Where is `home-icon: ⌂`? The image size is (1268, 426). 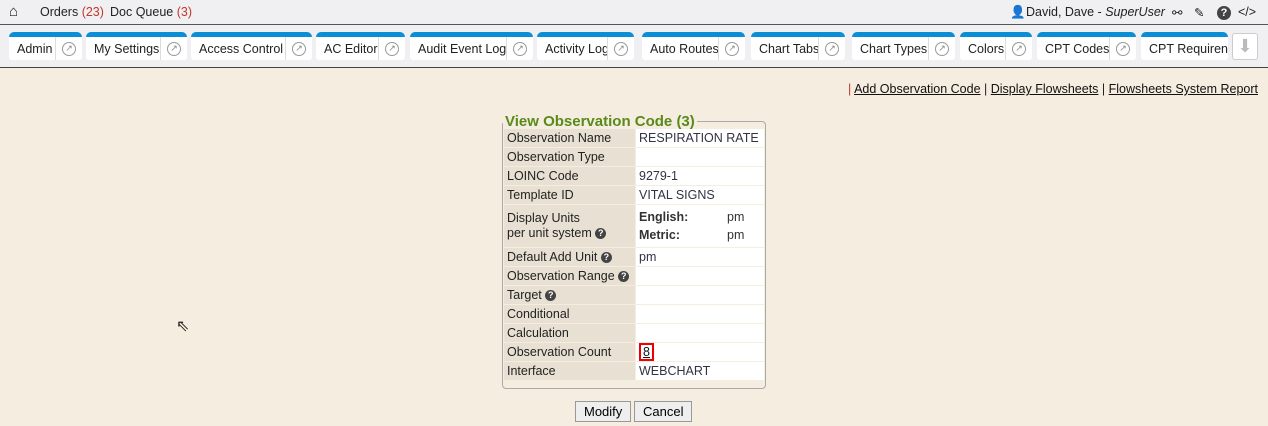
home-icon: ⌂ is located at coordinates (14, 11).